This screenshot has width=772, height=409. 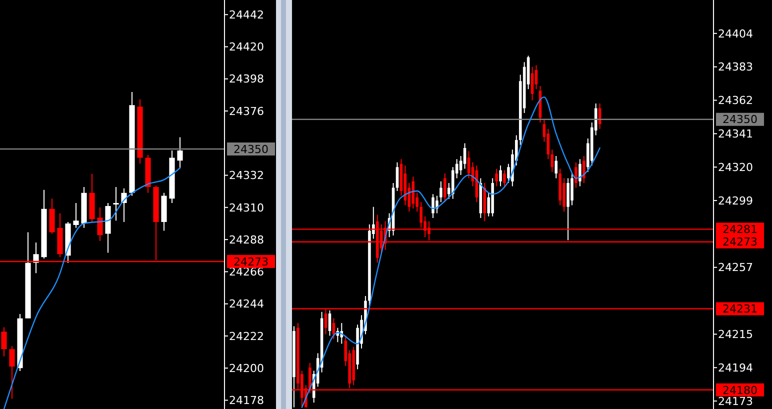 What do you see at coordinates (246, 15) in the screenshot?
I see `y-tick-label: 24442` at bounding box center [246, 15].